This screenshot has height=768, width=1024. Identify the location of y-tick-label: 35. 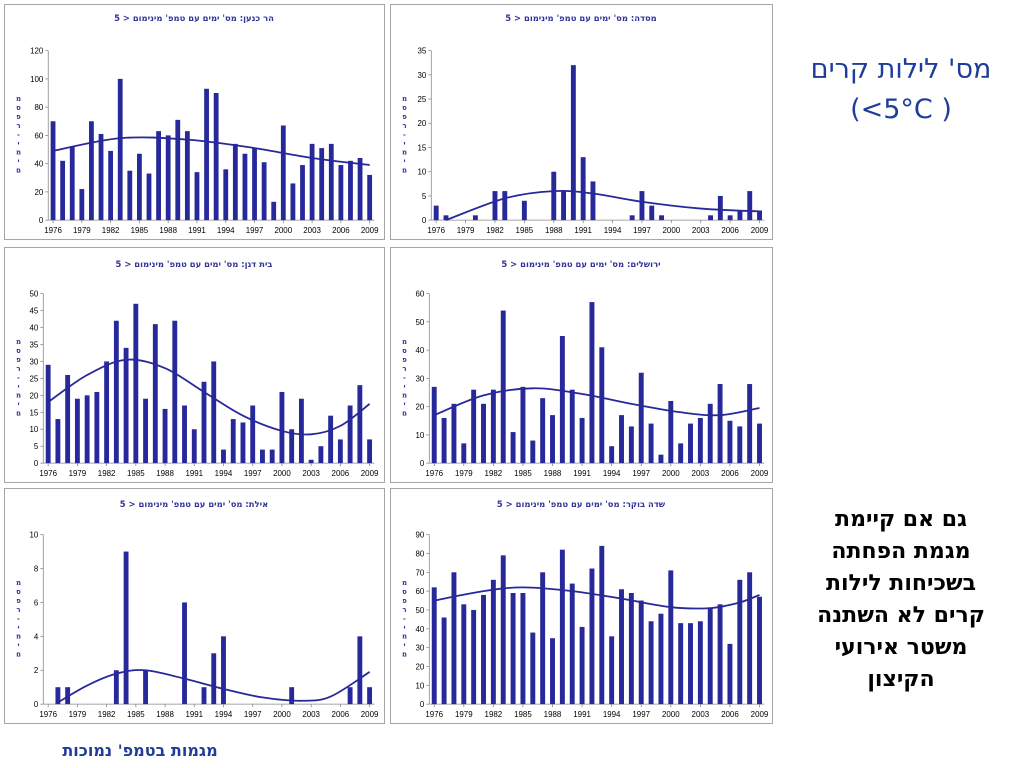
(34, 344).